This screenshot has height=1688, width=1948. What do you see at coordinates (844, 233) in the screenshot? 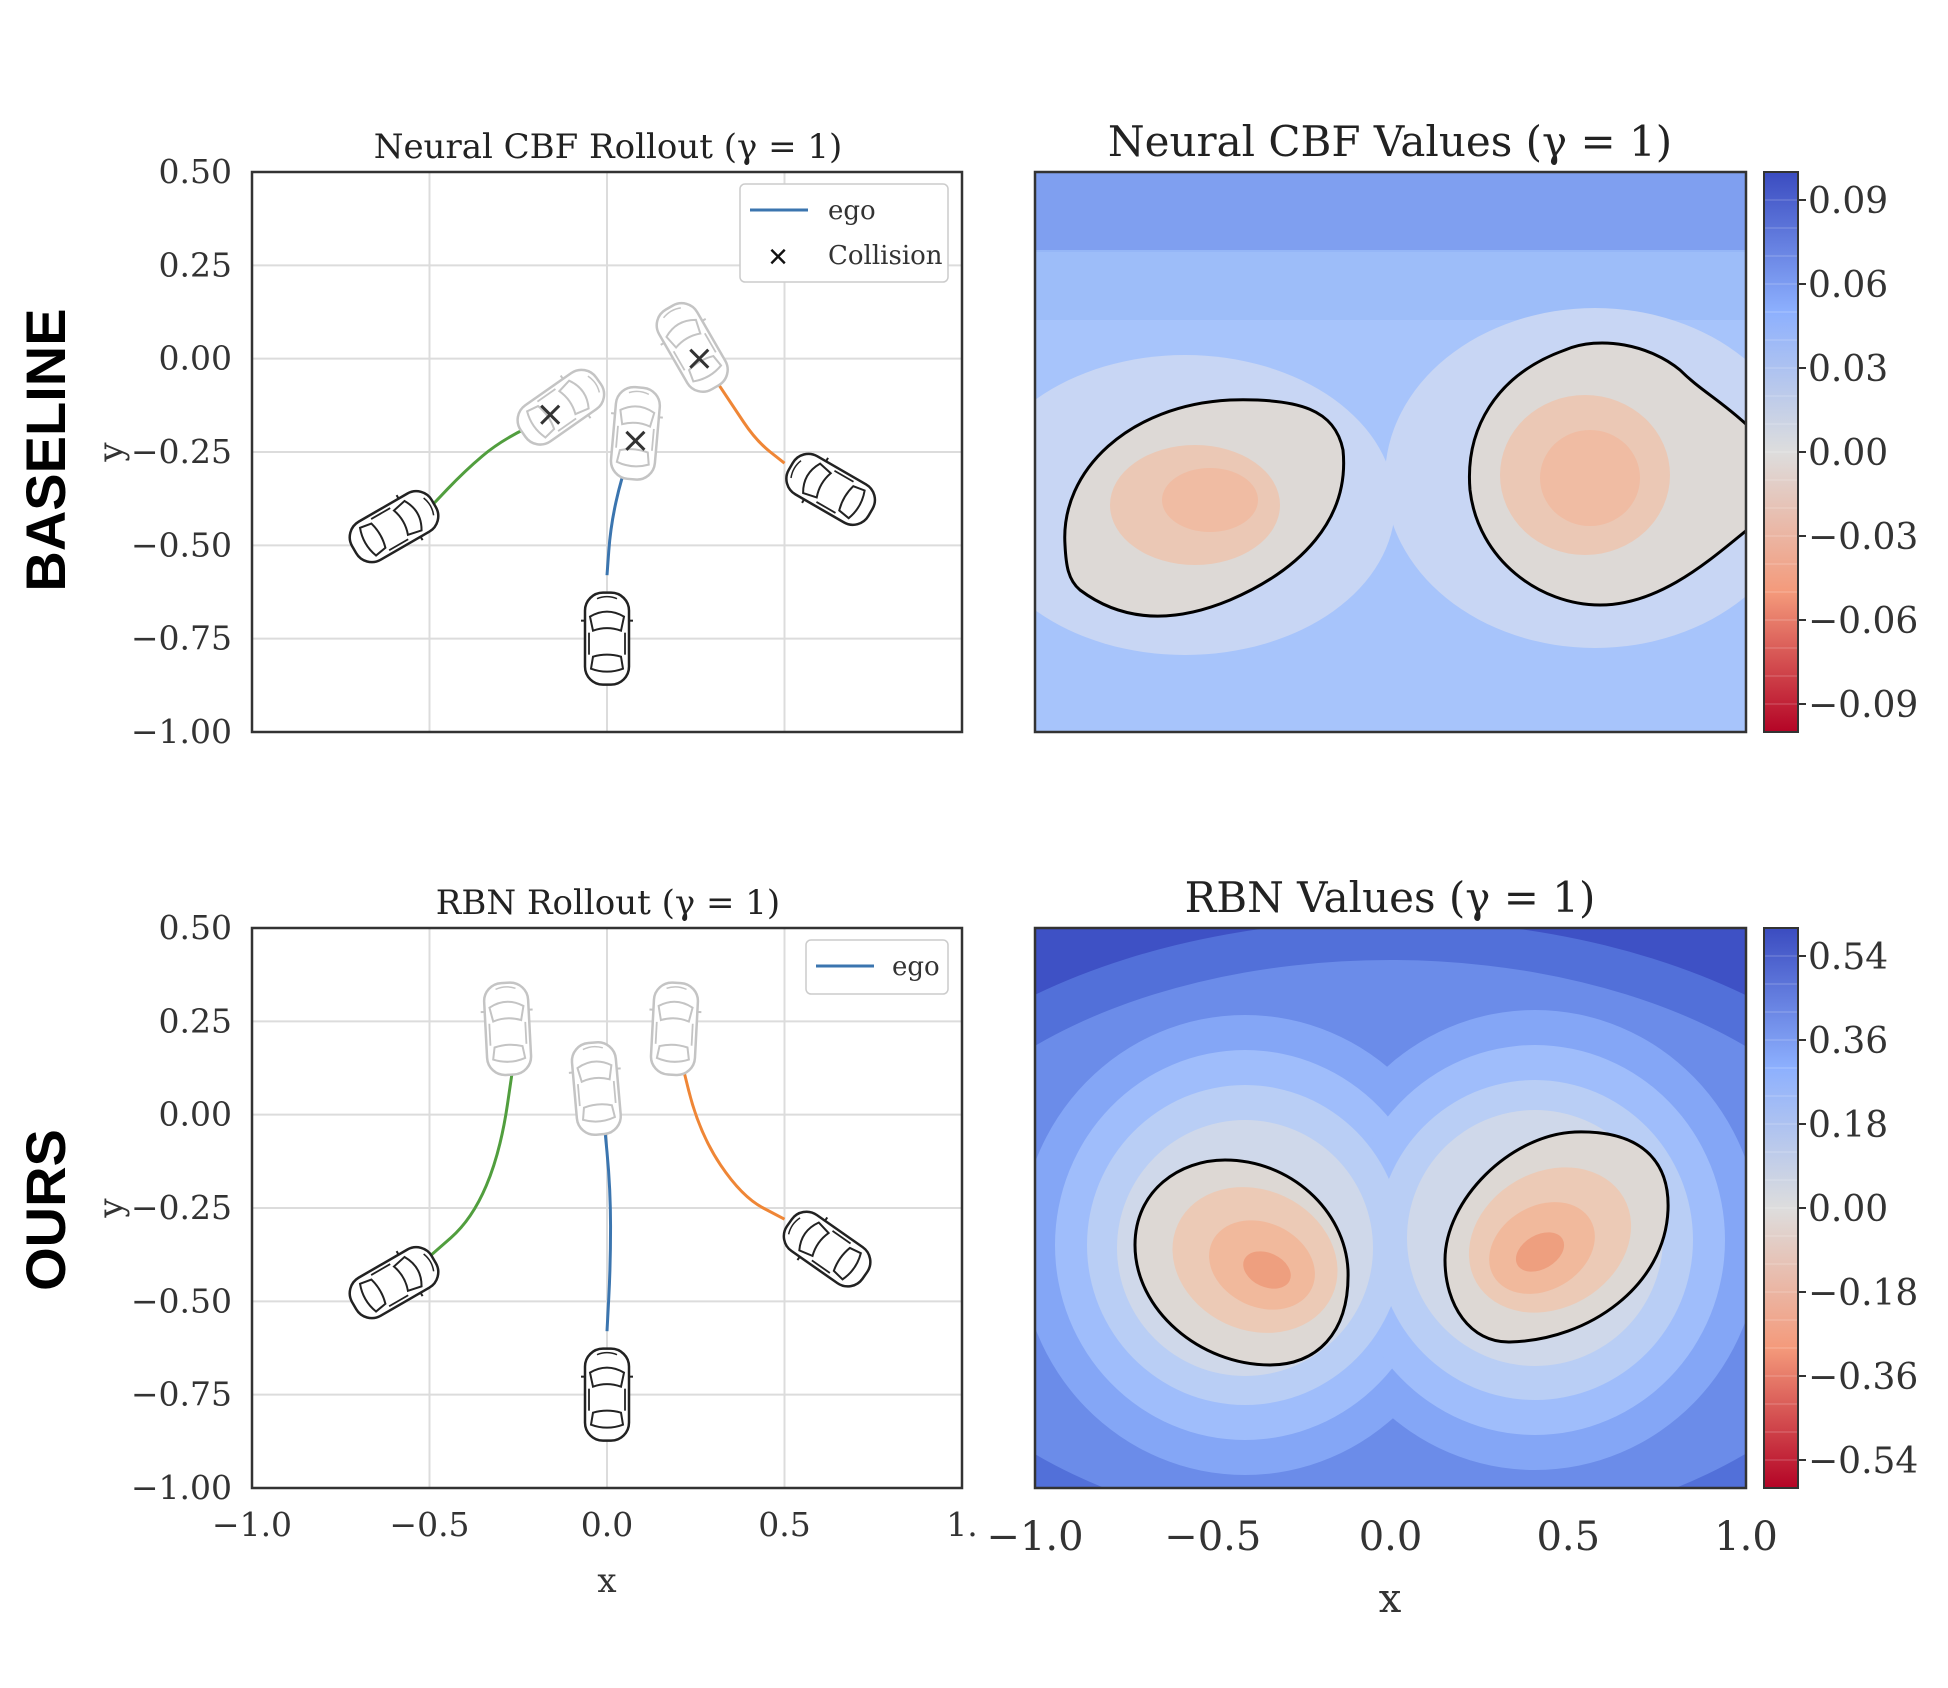
I see `legend: ego × Collision` at bounding box center [844, 233].